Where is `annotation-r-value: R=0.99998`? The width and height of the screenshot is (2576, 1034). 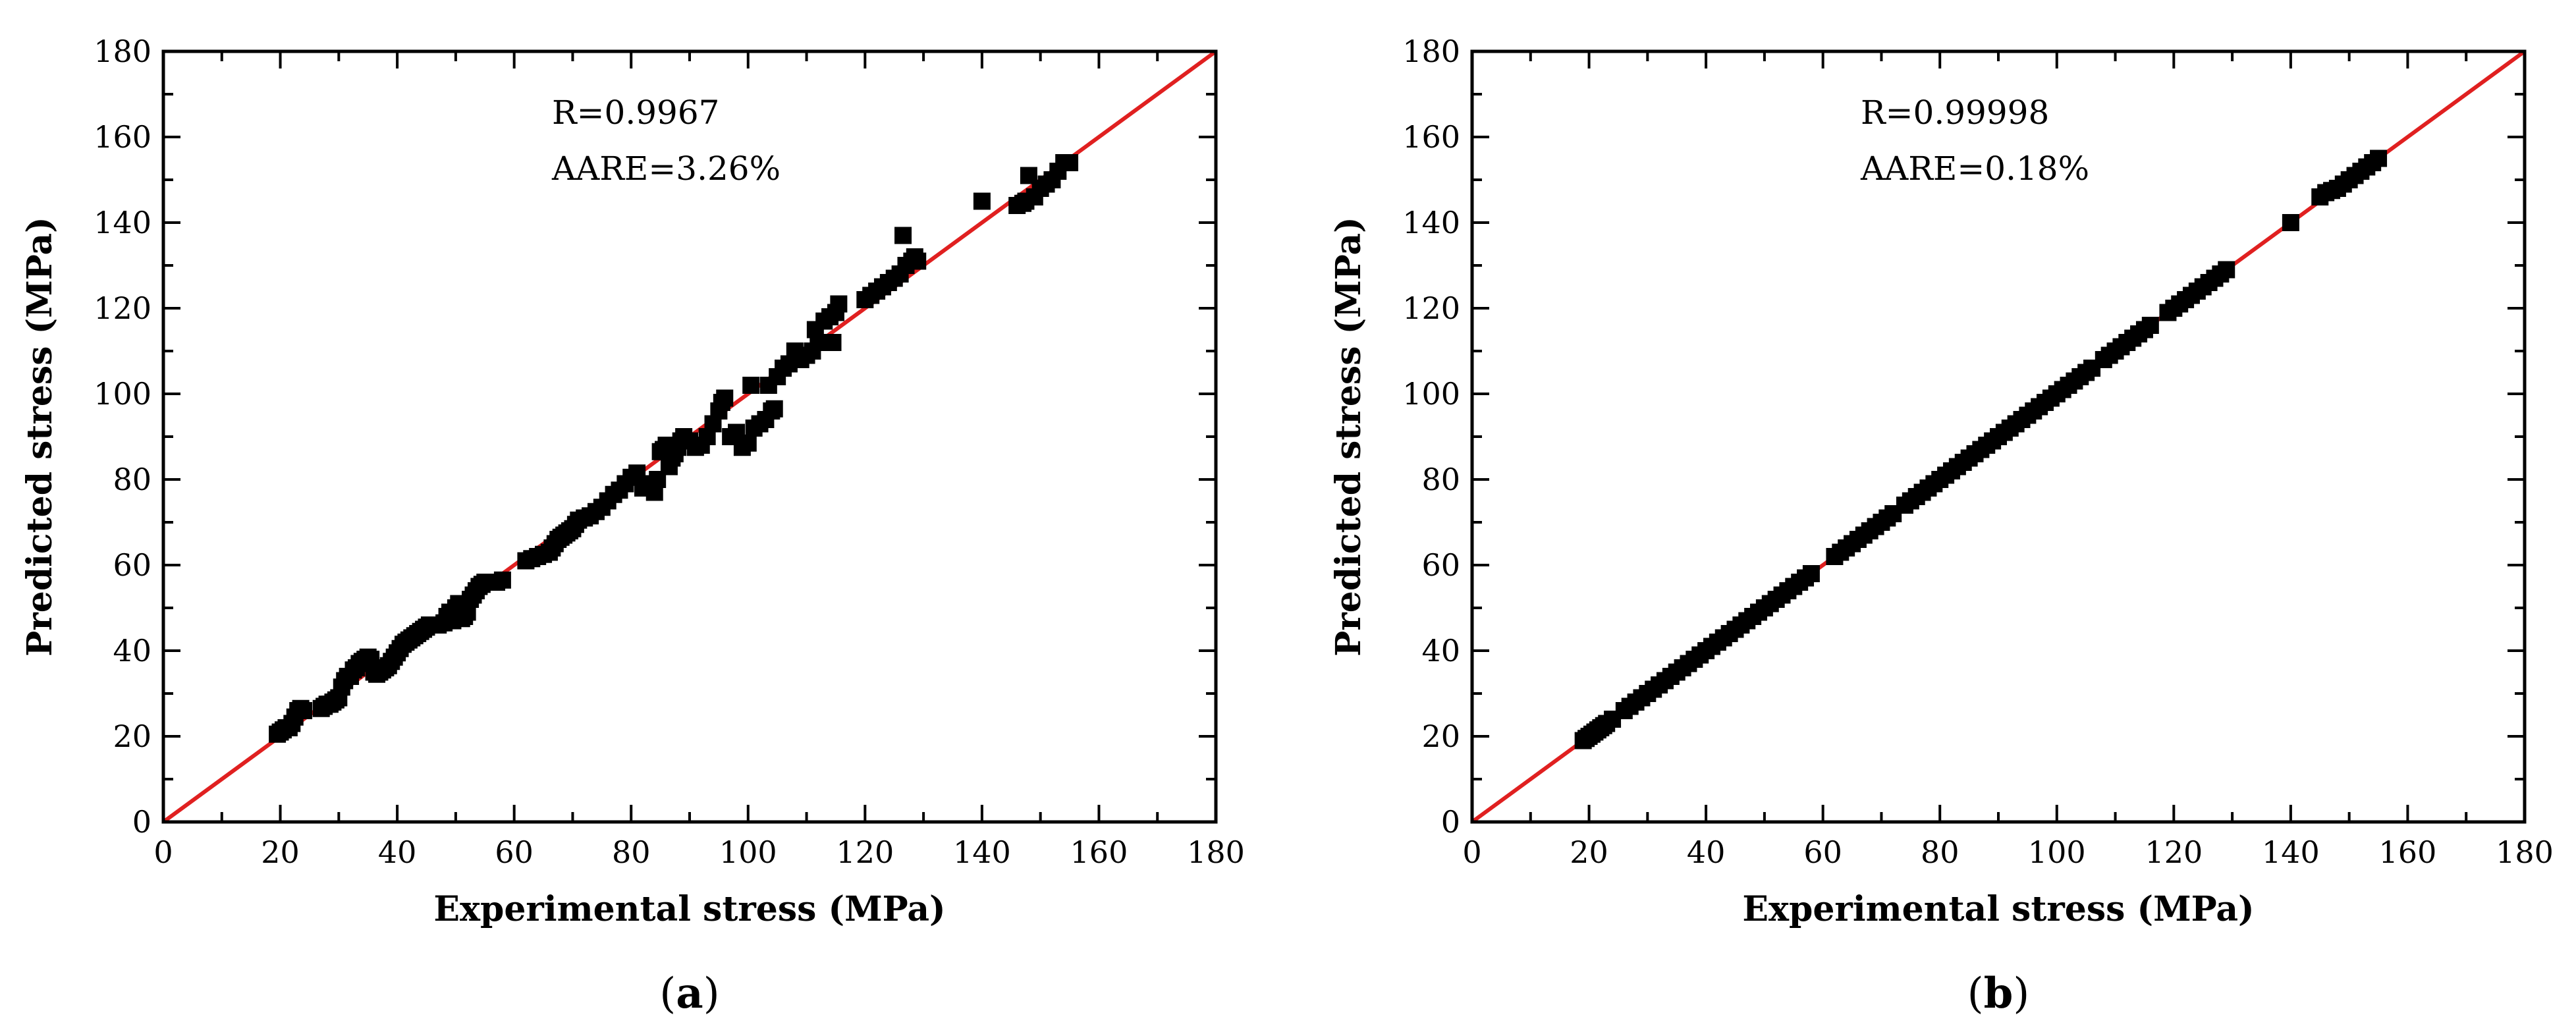
annotation-r-value: R=0.99998 is located at coordinates (1955, 113).